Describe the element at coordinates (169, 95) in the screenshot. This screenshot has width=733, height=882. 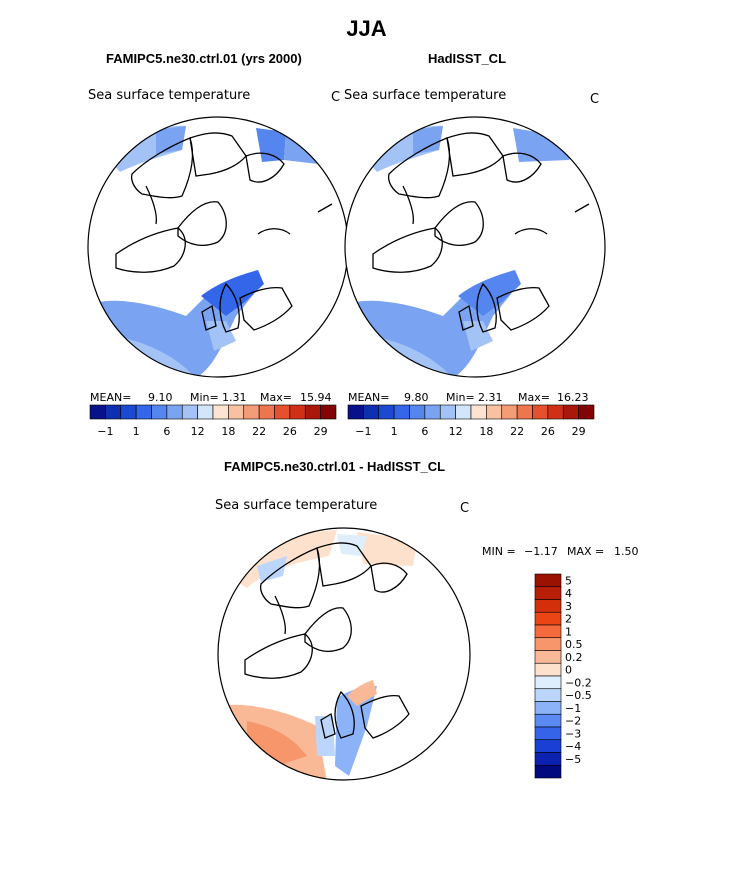
I see `panel-1-variable-label: Sea surface temperature` at that location.